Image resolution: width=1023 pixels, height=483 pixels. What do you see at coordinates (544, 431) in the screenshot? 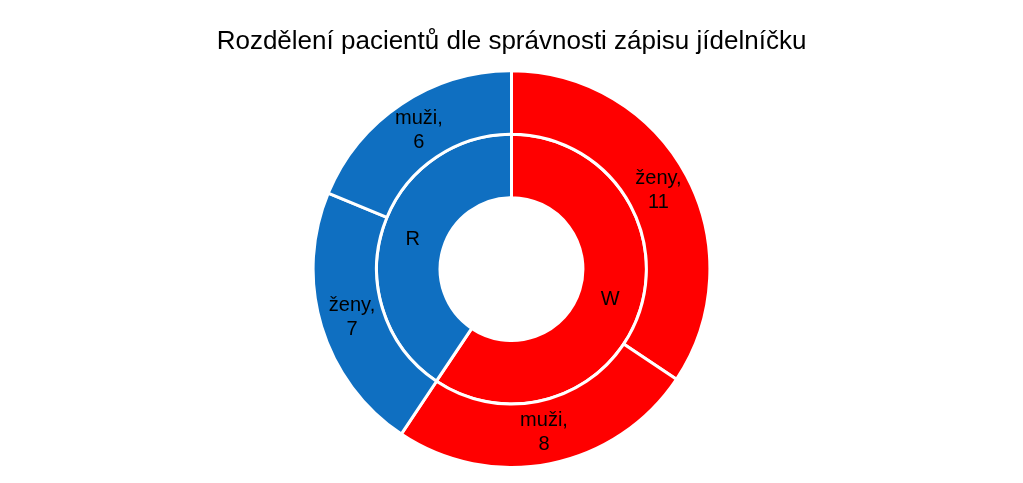
I see `data-label: muži, 8` at bounding box center [544, 431].